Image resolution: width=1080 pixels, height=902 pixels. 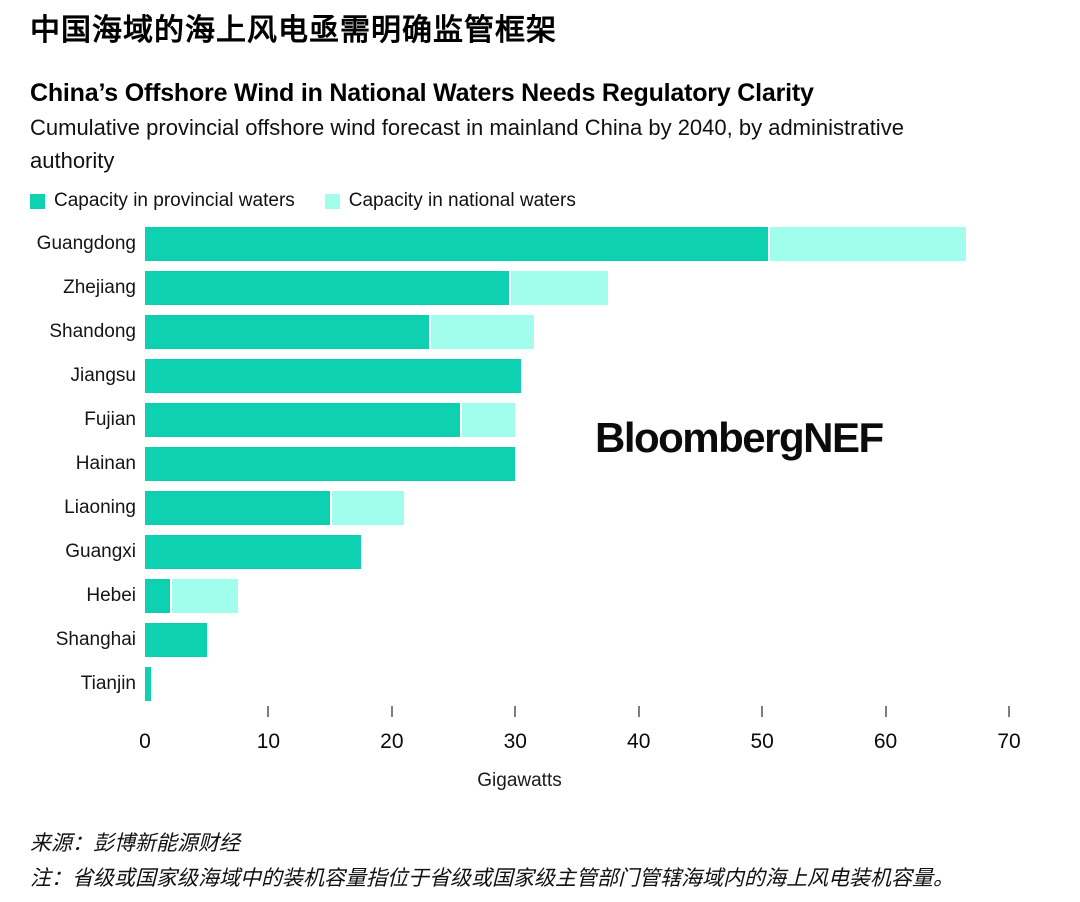 What do you see at coordinates (95, 639) in the screenshot?
I see `category-label: Shanghai` at bounding box center [95, 639].